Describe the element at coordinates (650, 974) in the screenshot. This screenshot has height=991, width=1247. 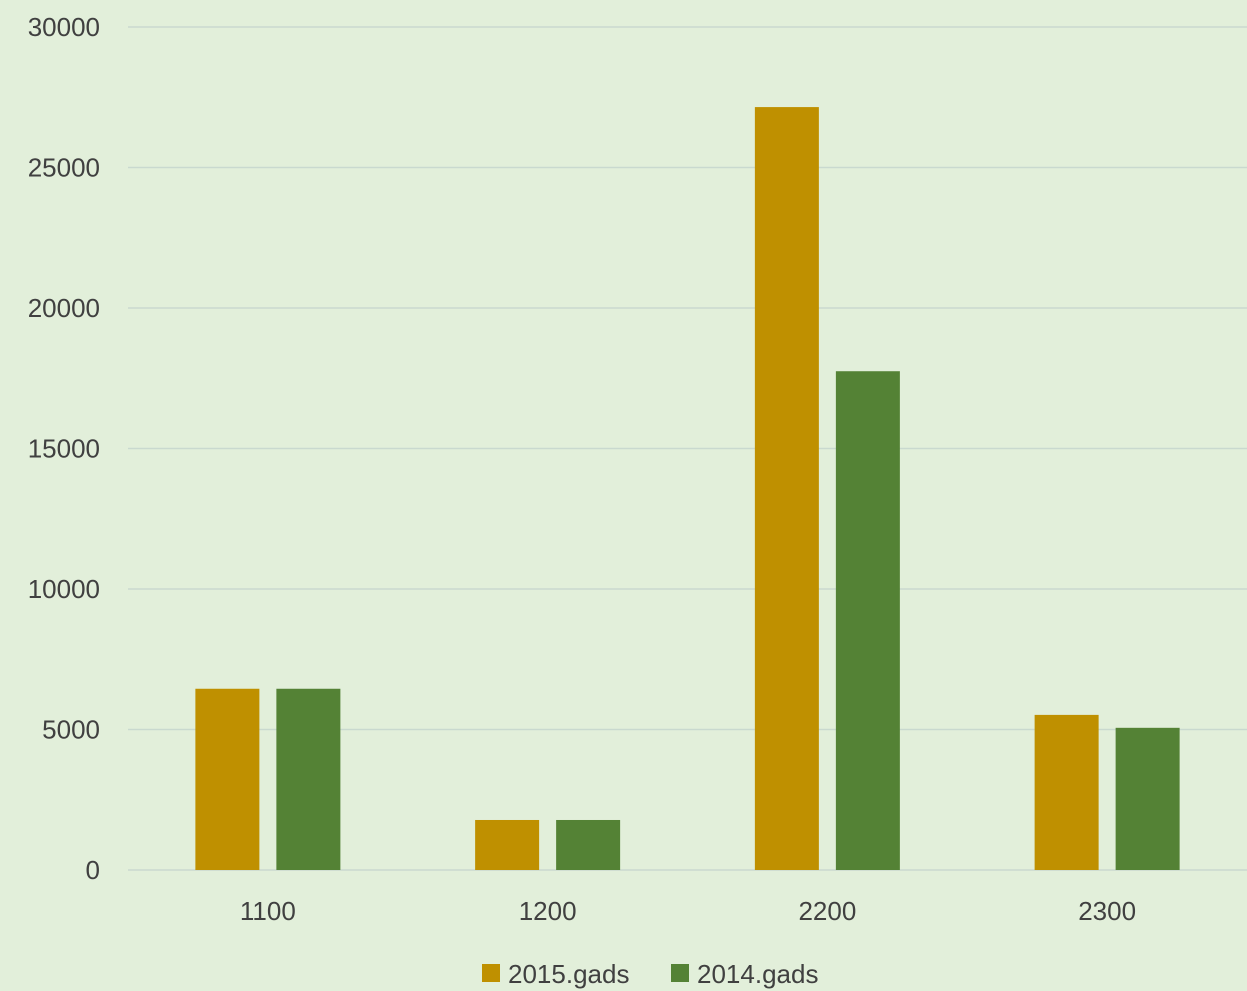
I see `legend: 2015.gads 2014.gads` at that location.